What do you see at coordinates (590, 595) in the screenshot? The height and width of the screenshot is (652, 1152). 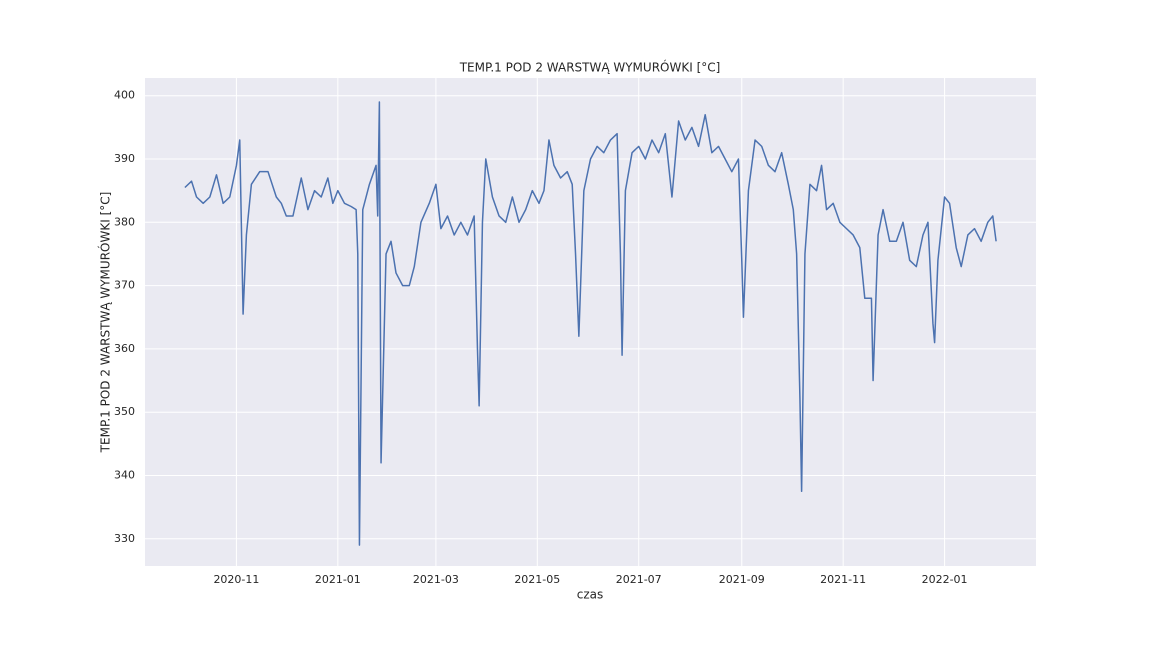 I see `x-axis-label: czas` at bounding box center [590, 595].